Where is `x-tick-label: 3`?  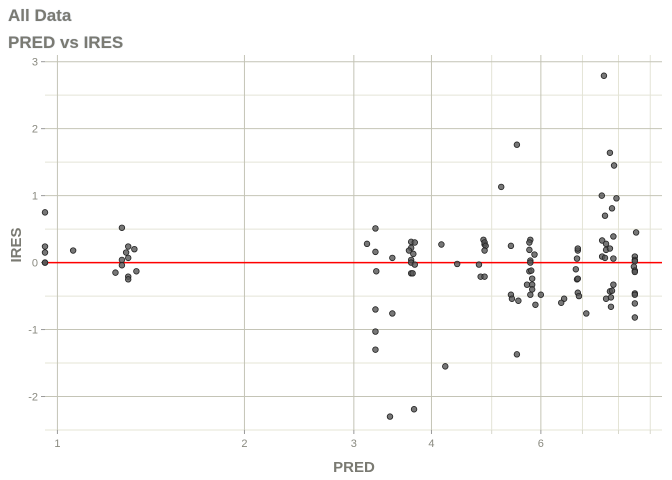 x-tick-label: 3 is located at coordinates (354, 444).